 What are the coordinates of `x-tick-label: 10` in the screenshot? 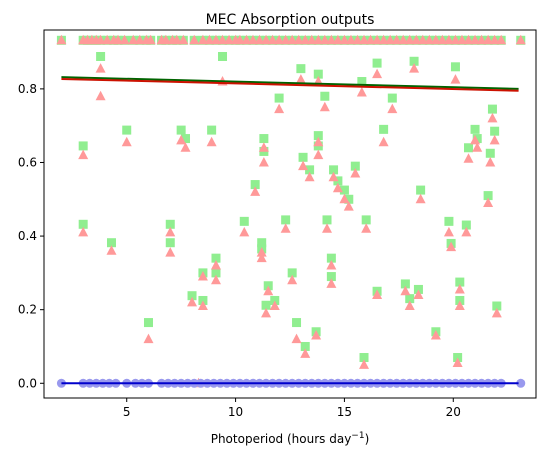 It's located at (235, 412).